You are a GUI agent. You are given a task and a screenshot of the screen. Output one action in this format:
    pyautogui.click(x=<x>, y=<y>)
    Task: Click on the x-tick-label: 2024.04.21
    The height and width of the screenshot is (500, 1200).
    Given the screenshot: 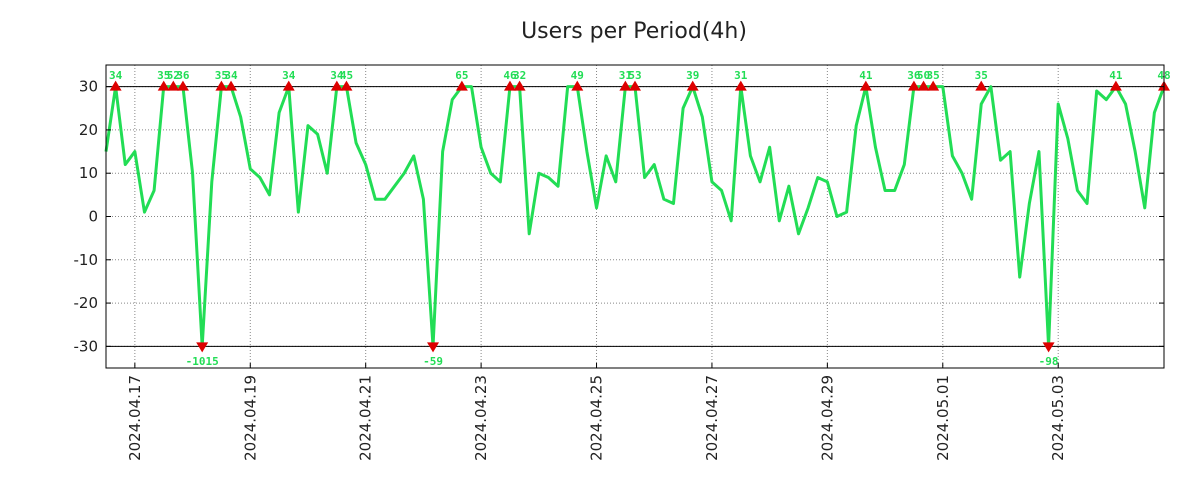 What is the action you would take?
    pyautogui.click(x=366, y=418)
    